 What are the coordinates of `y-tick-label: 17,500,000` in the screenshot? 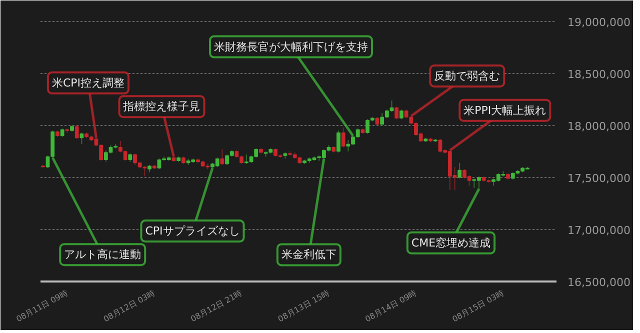 It's located at (599, 178).